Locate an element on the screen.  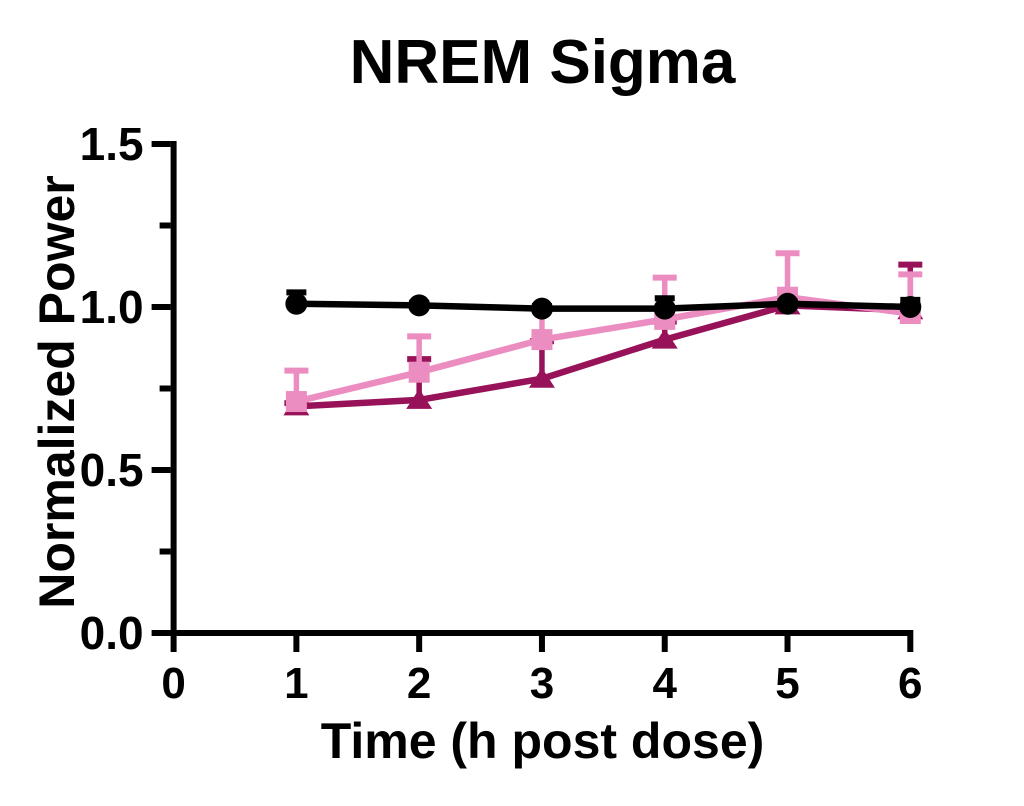
x-tick-label: 5 is located at coordinates (787, 683).